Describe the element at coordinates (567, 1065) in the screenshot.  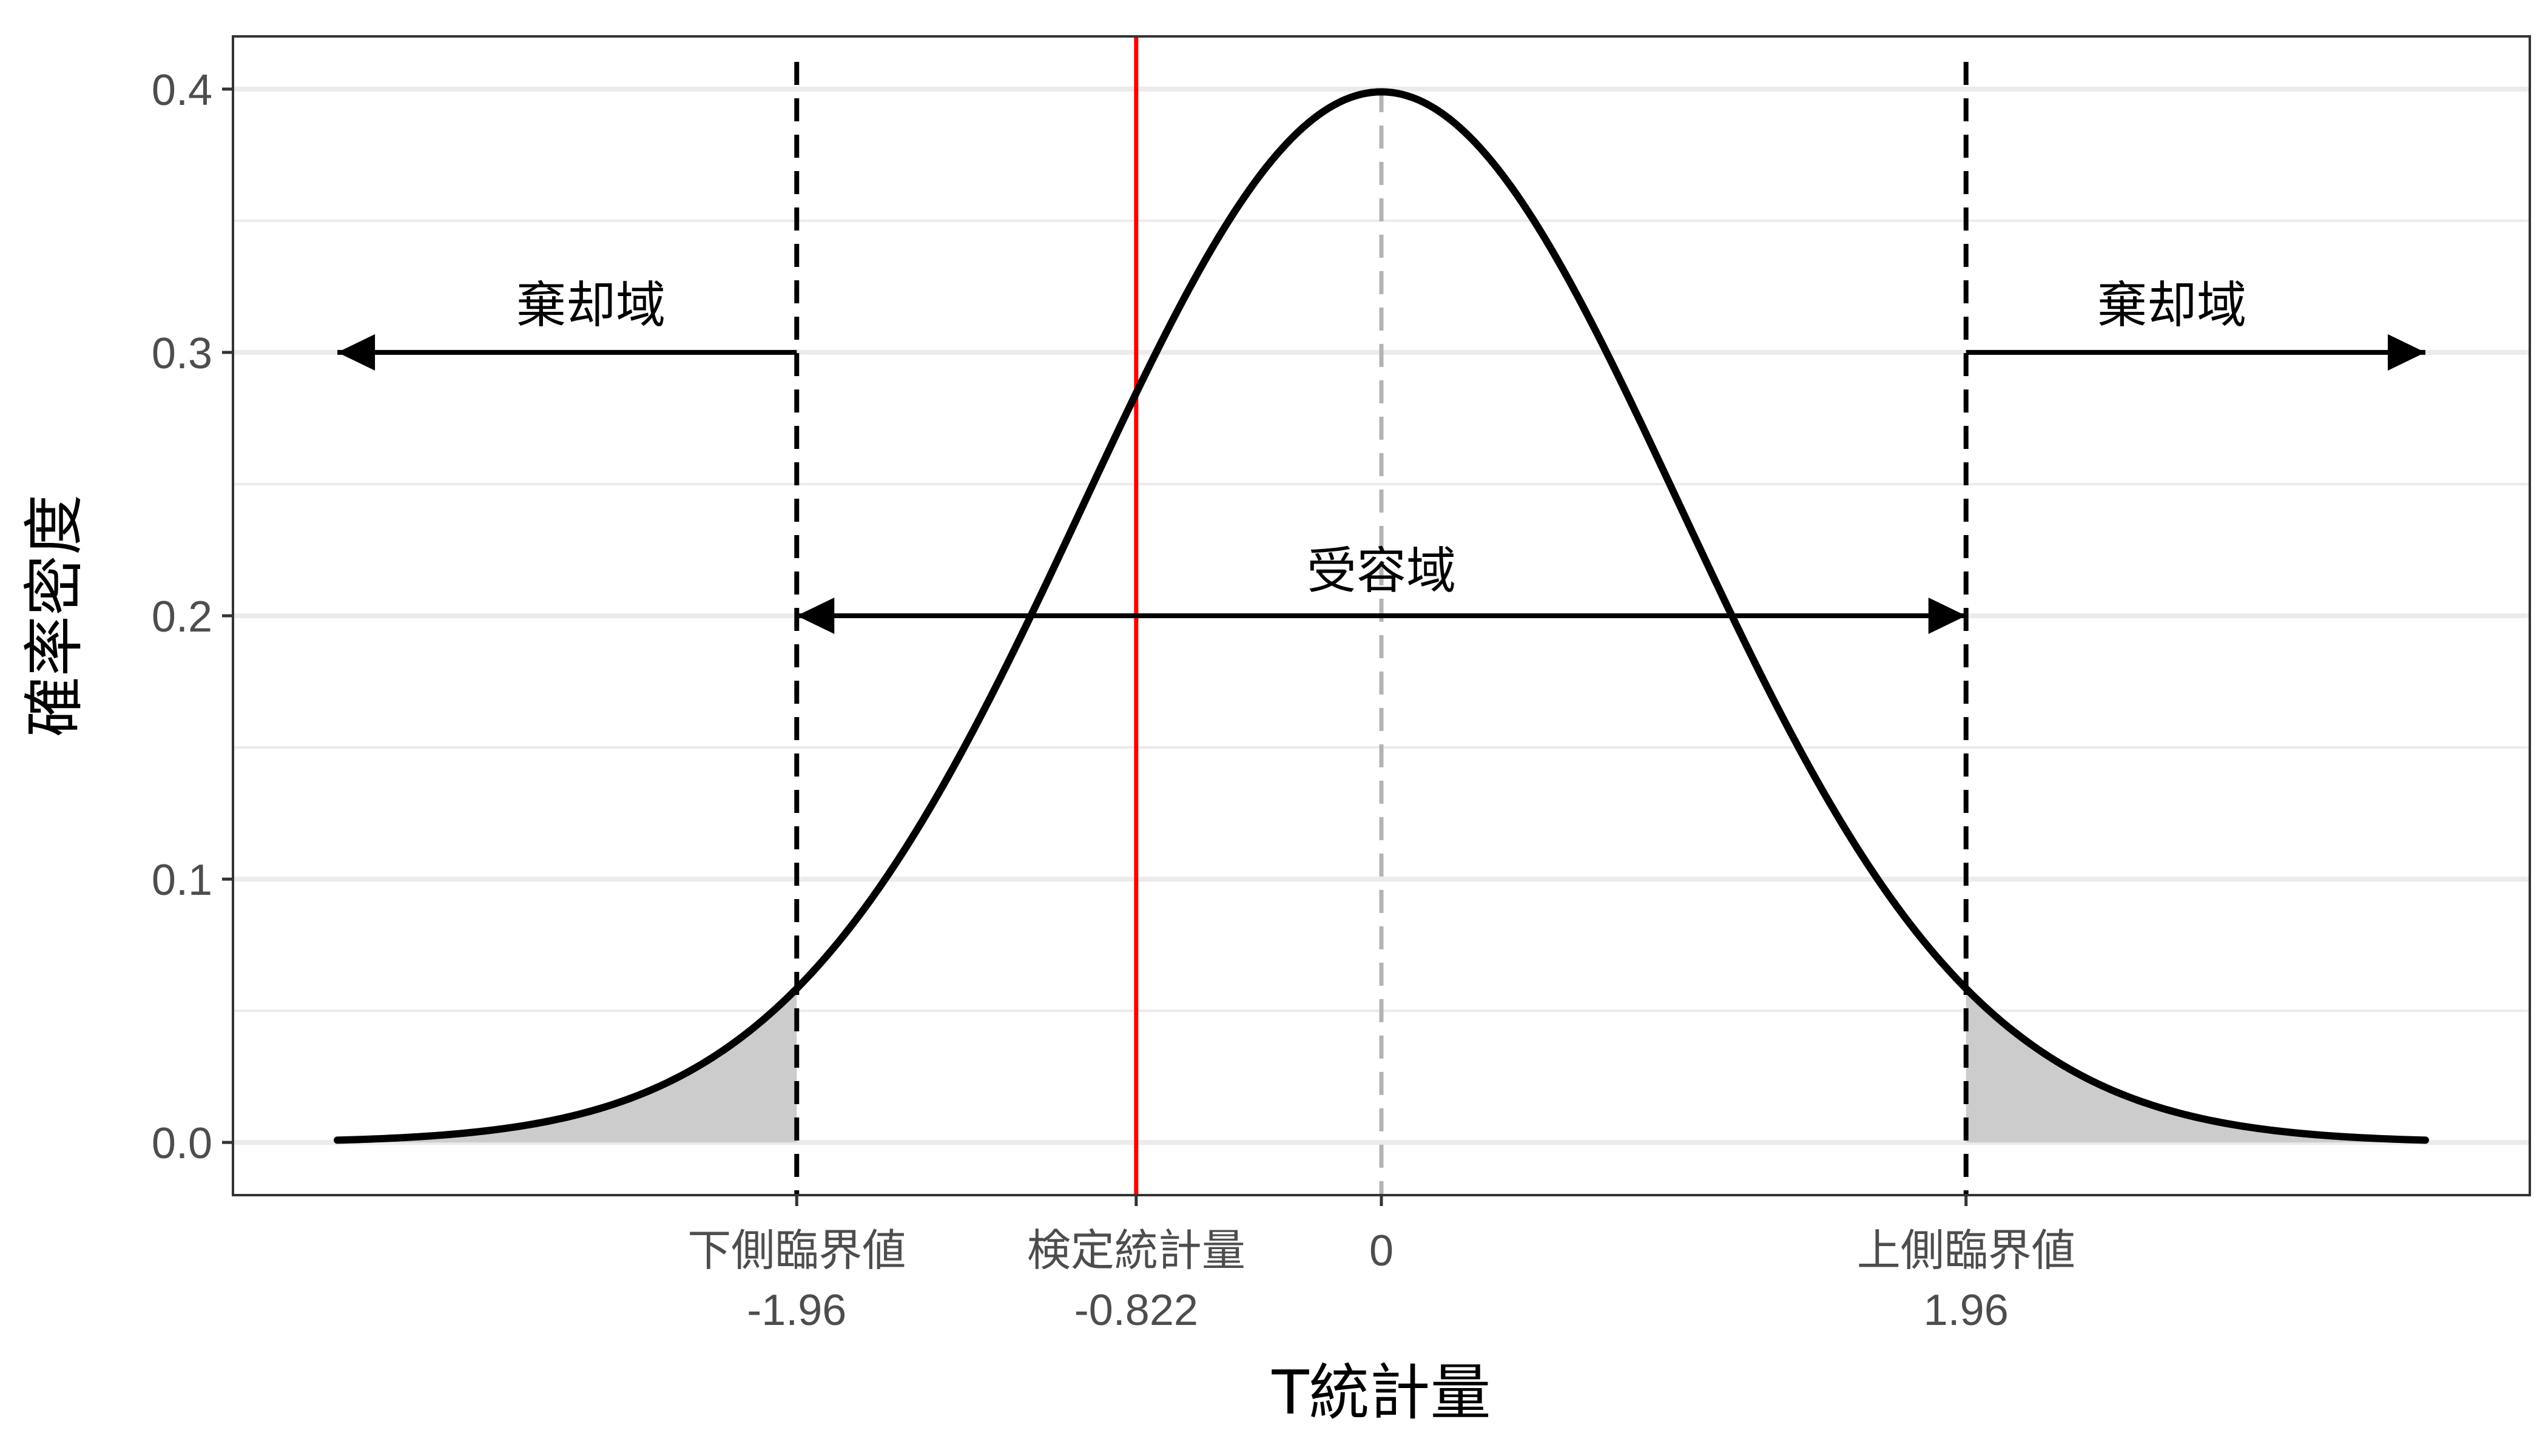
I see `lower-tail-area` at that location.